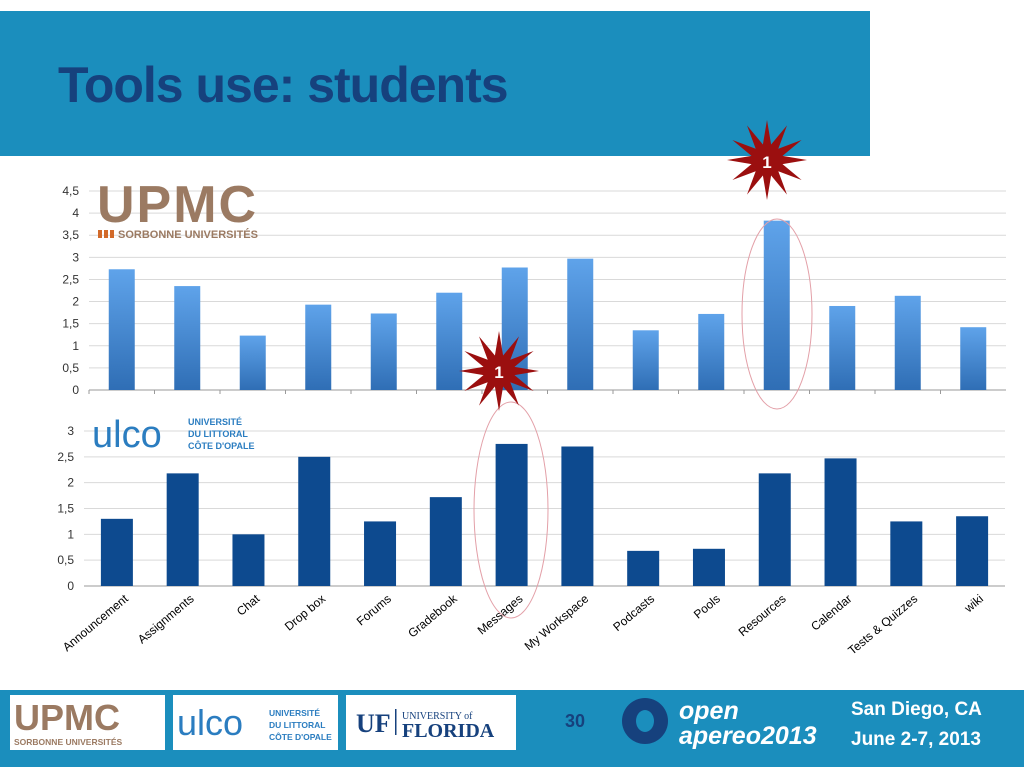 The height and width of the screenshot is (767, 1024). I want to click on ulco-logo-line2: DU LITTORAL, so click(218, 434).